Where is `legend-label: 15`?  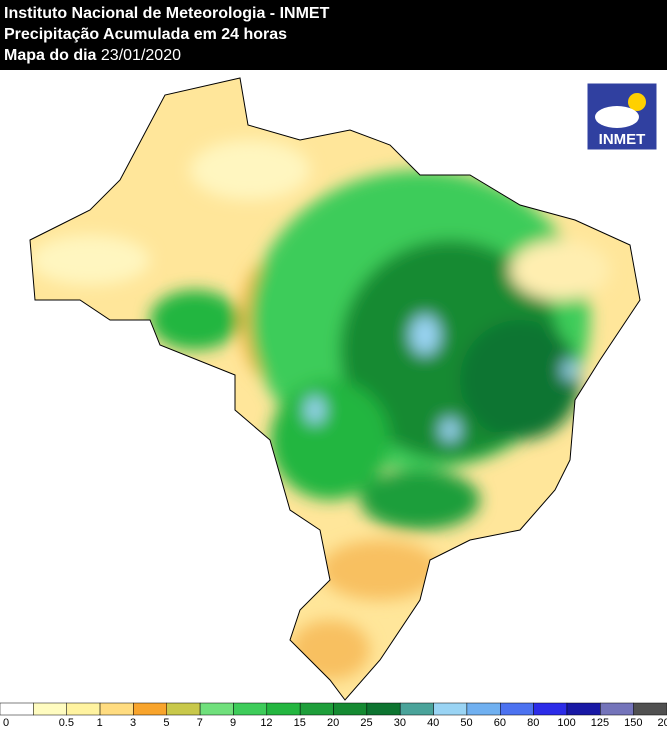
legend-label: 15 is located at coordinates (300, 723).